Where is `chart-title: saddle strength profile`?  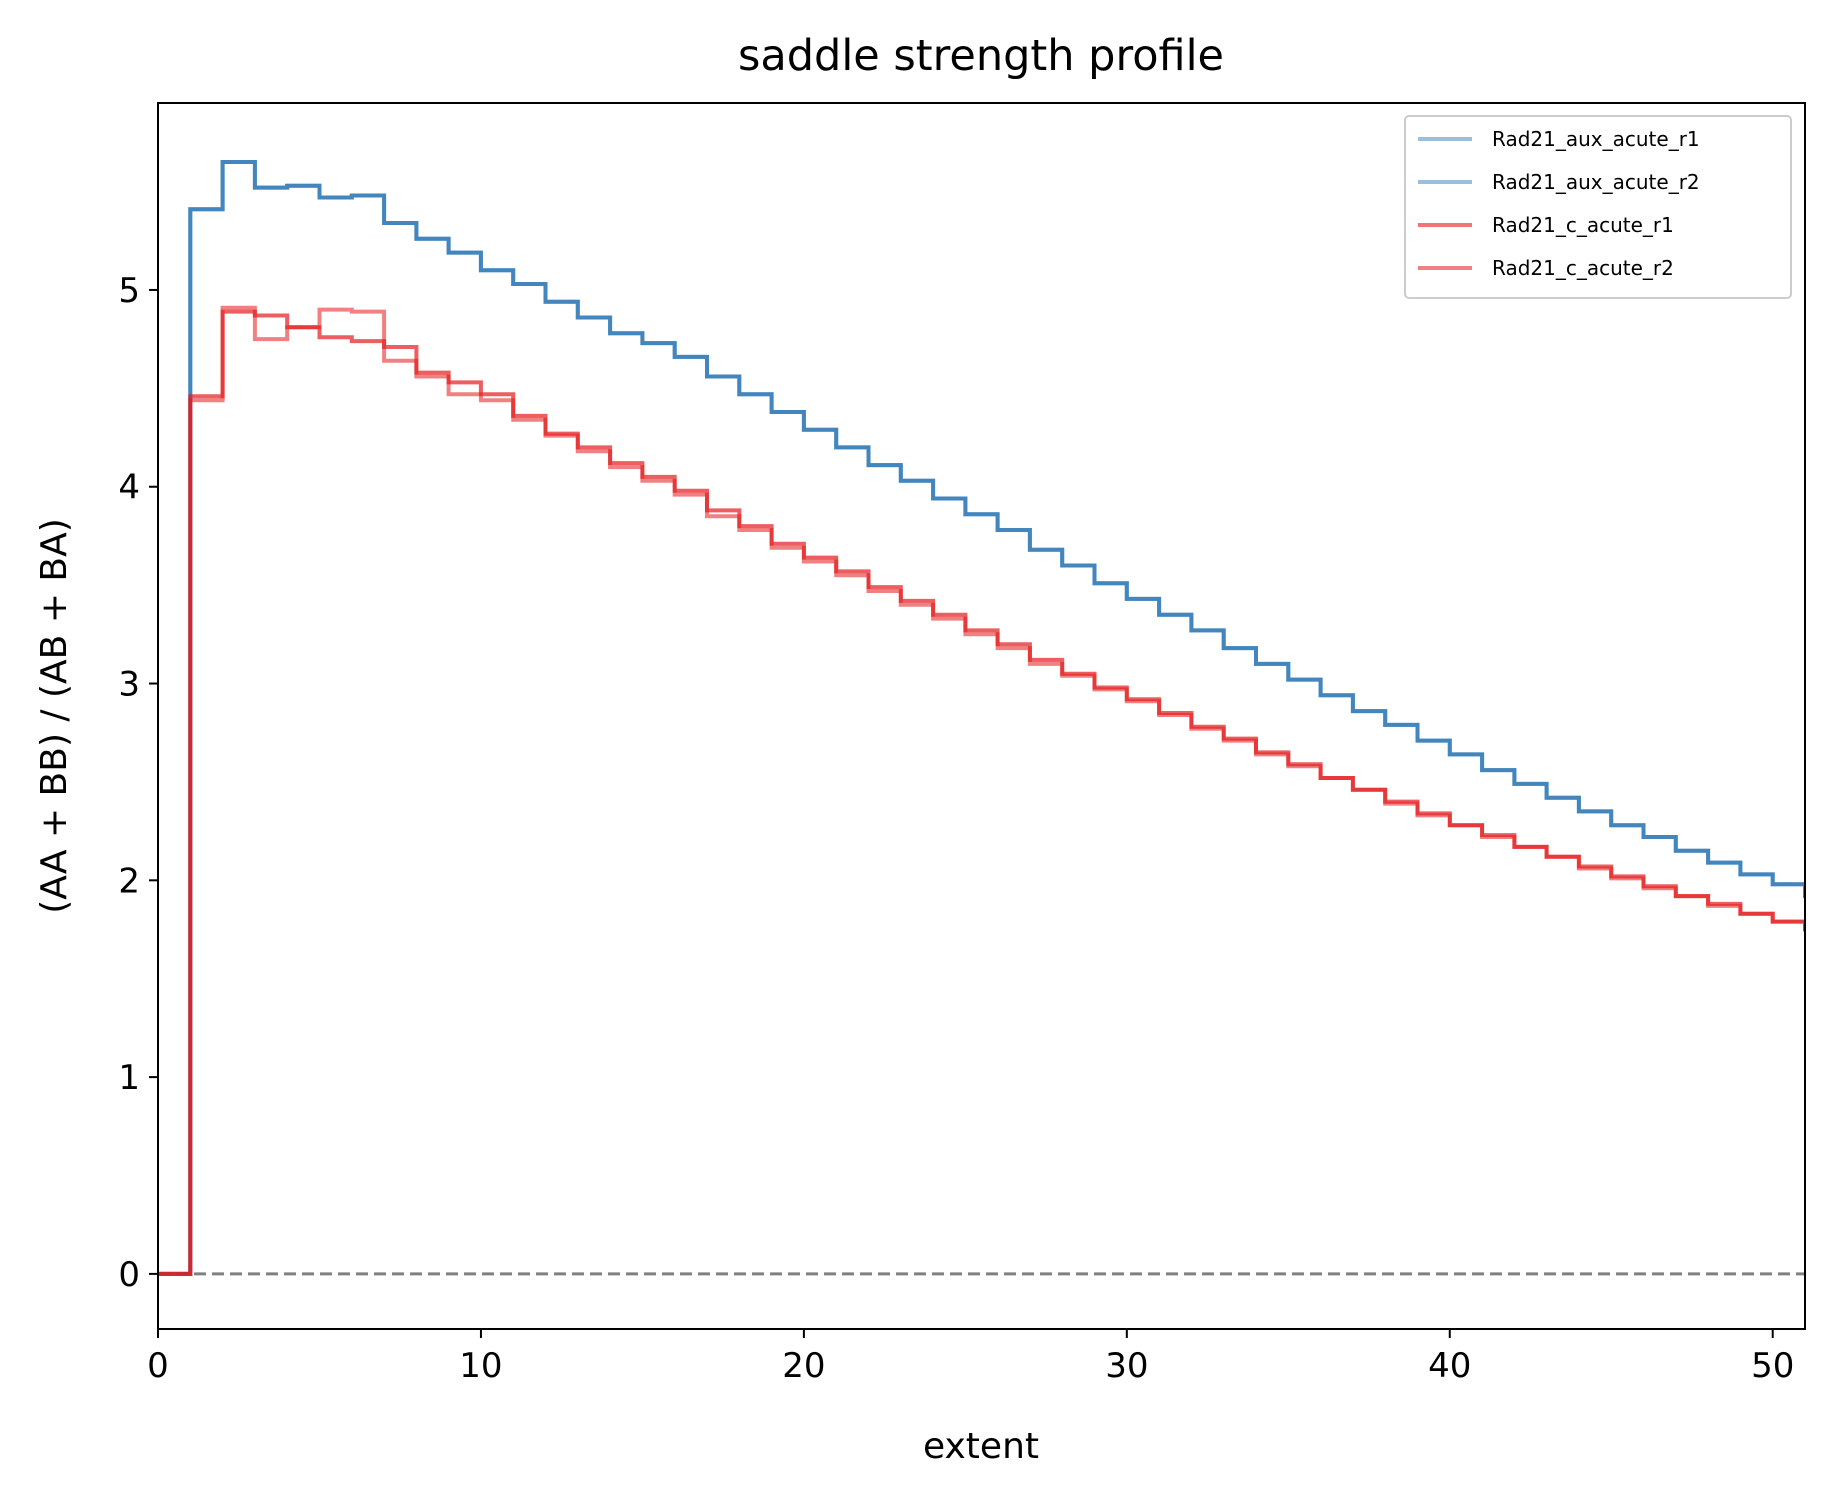 chart-title: saddle strength profile is located at coordinates (981, 56).